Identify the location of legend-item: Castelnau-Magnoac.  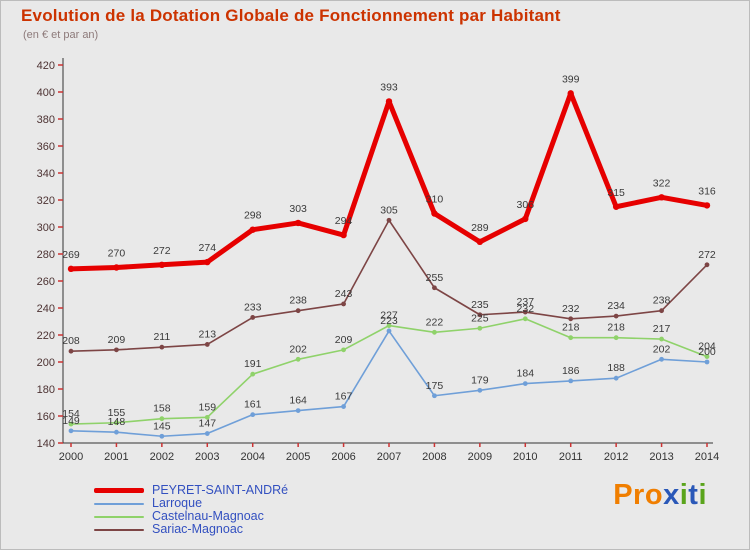
(191, 516).